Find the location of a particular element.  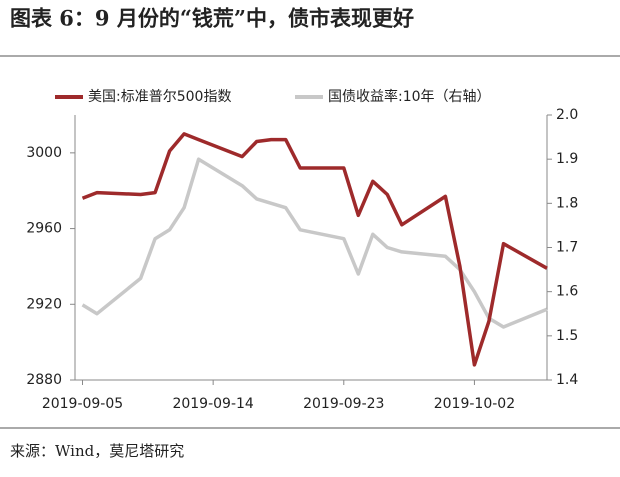

y-tick-label: 3000 is located at coordinates (44, 153).